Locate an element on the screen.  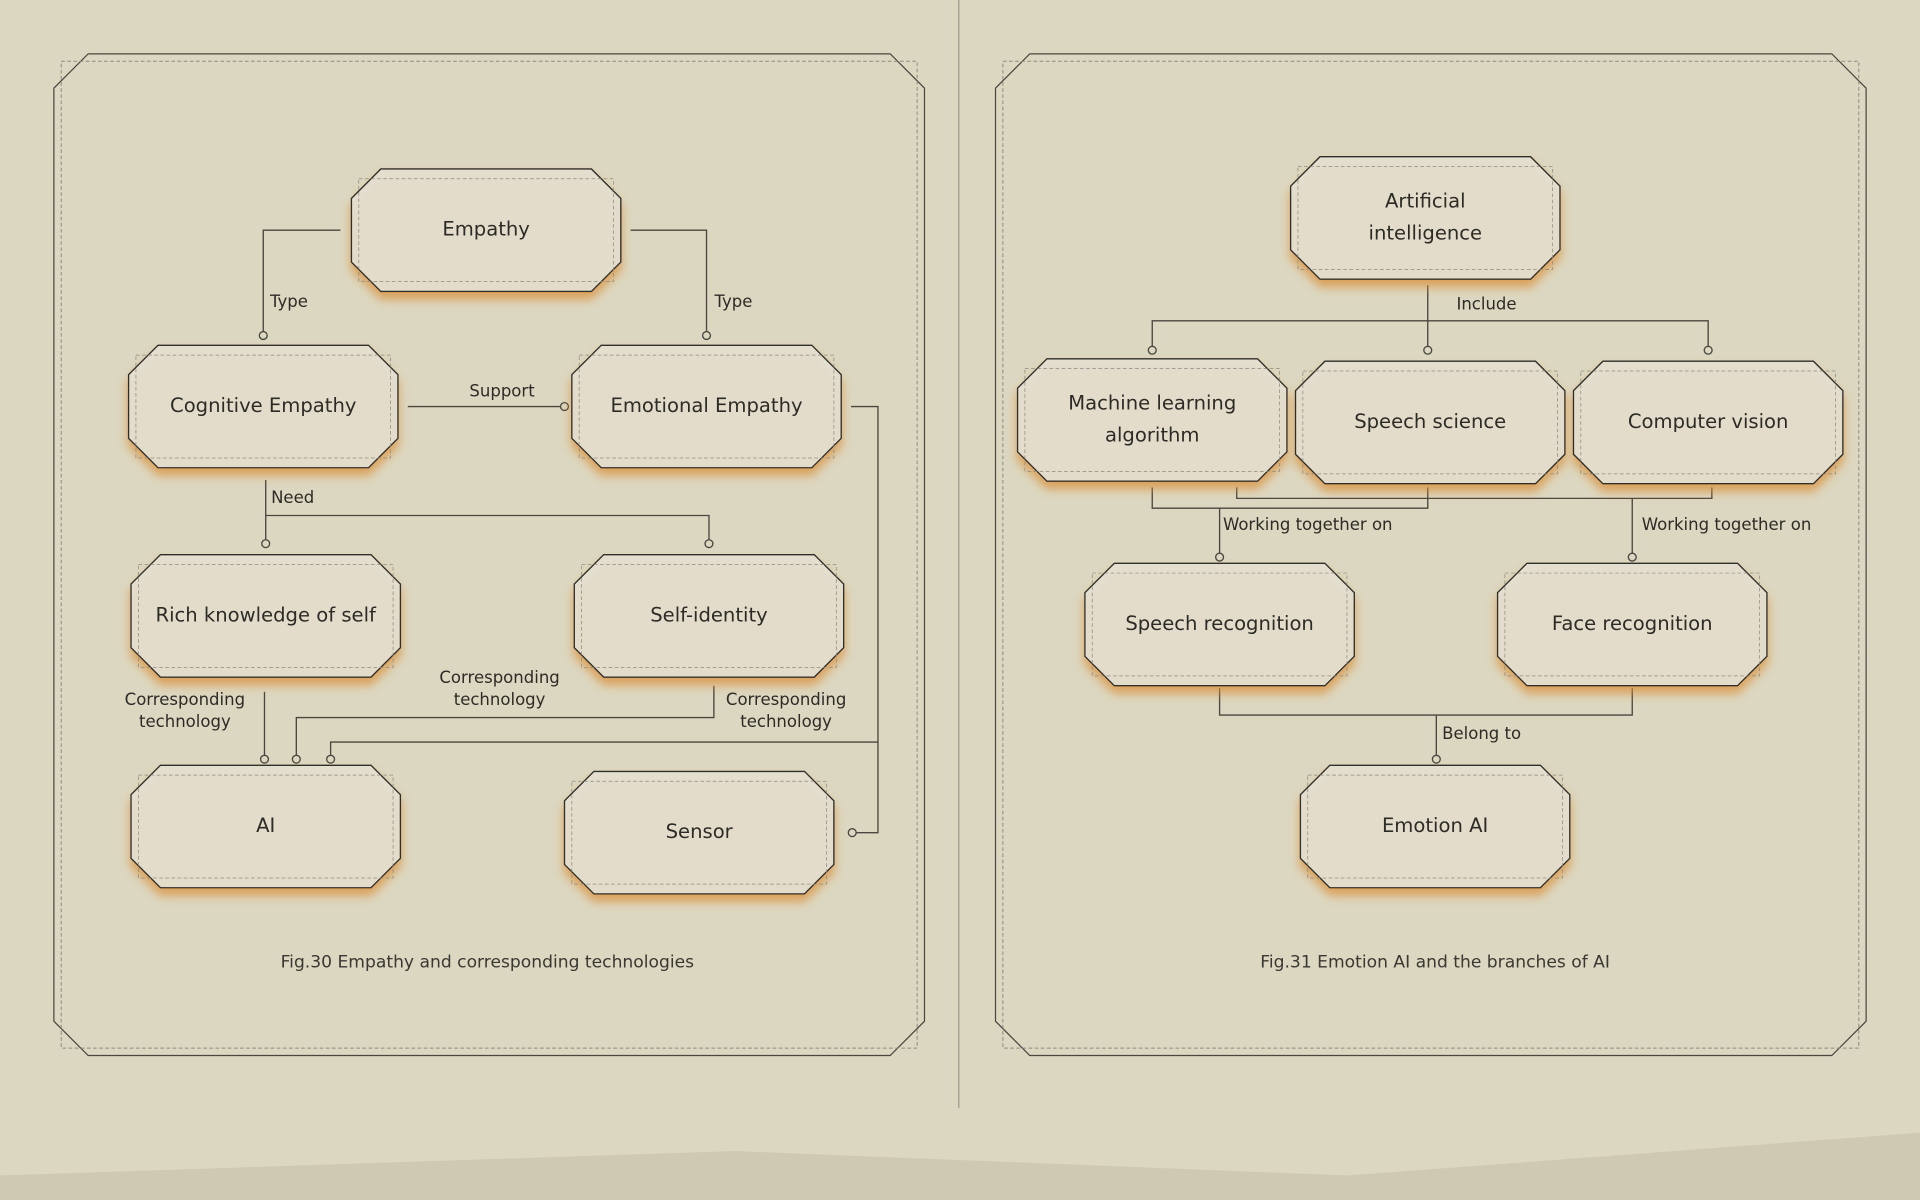
node-label: AI is located at coordinates (265, 825).